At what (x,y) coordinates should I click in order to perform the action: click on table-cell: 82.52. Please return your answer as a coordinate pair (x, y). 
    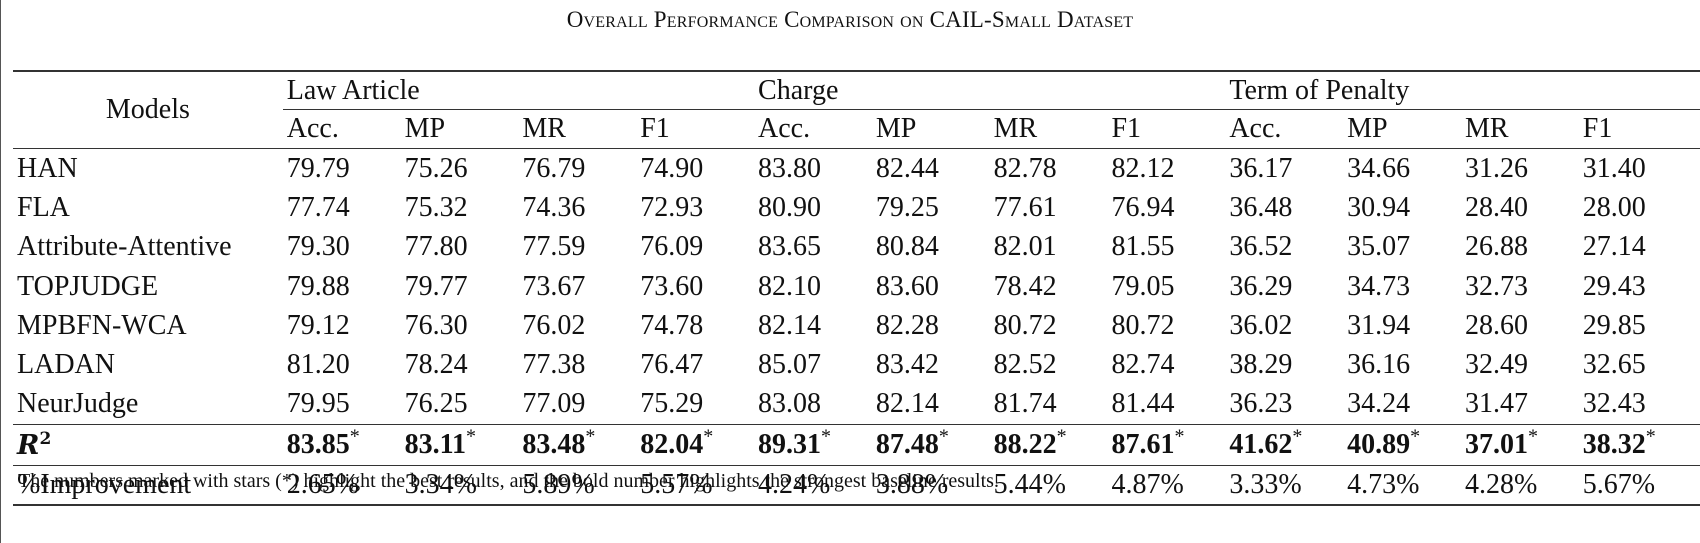
    Looking at the image, I should click on (1025, 365).